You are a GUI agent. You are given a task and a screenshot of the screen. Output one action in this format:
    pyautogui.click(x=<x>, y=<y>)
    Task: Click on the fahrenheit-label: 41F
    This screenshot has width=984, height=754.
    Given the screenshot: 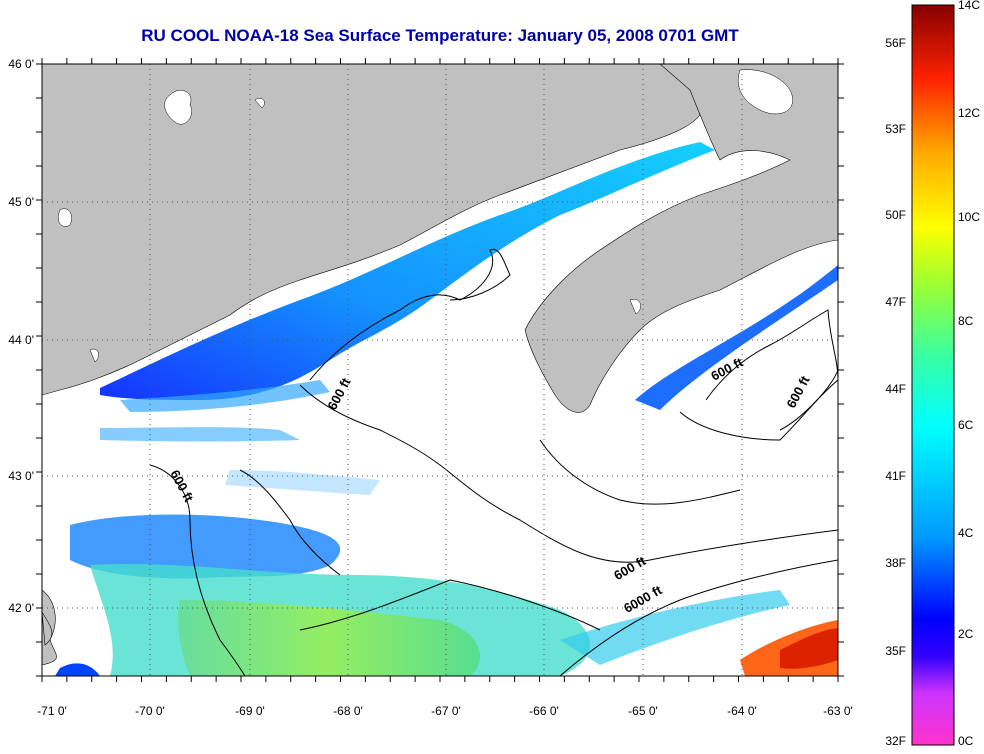 What is the action you would take?
    pyautogui.click(x=895, y=476)
    